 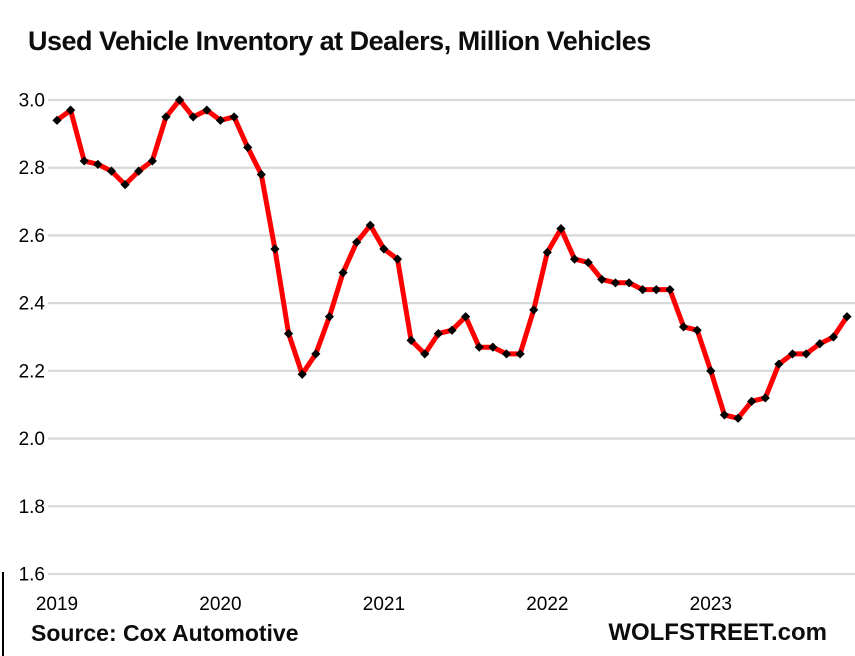 I want to click on y-axis-tick-label: 2.8, so click(x=32, y=168).